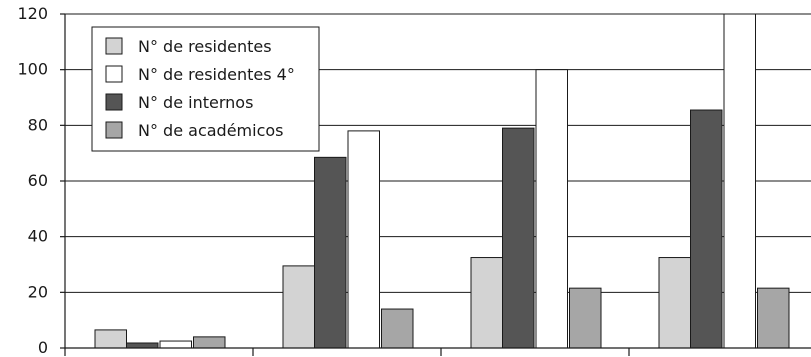 This screenshot has height=357, width=811. I want to click on legend-label-3: N° de académicos, so click(211, 130).